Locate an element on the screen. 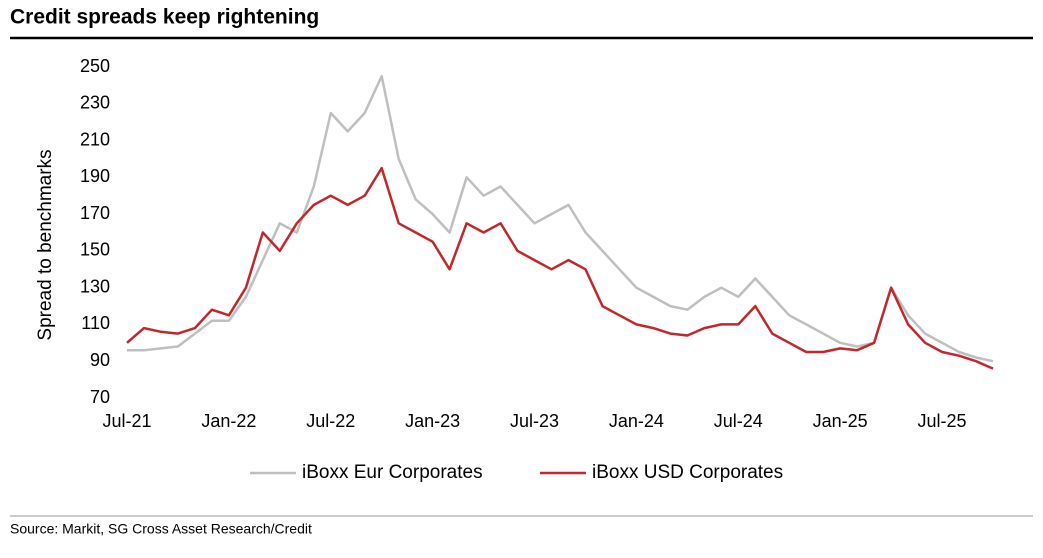 This screenshot has height=558, width=1043. y-tick-label: 250 is located at coordinates (95, 66).